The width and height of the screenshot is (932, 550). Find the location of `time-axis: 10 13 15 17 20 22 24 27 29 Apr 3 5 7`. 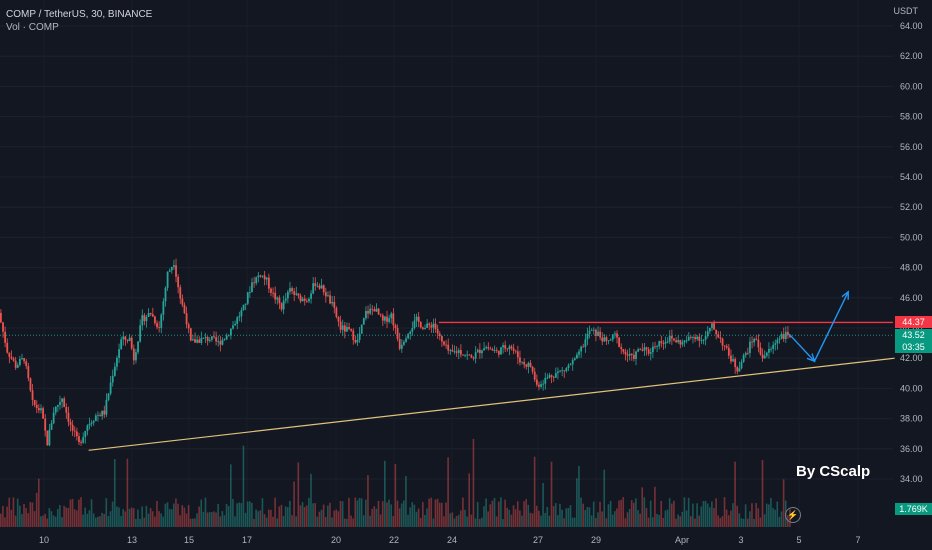

time-axis: 10 13 15 17 20 22 24 27 29 Apr 3 5 7 is located at coordinates (450, 540).